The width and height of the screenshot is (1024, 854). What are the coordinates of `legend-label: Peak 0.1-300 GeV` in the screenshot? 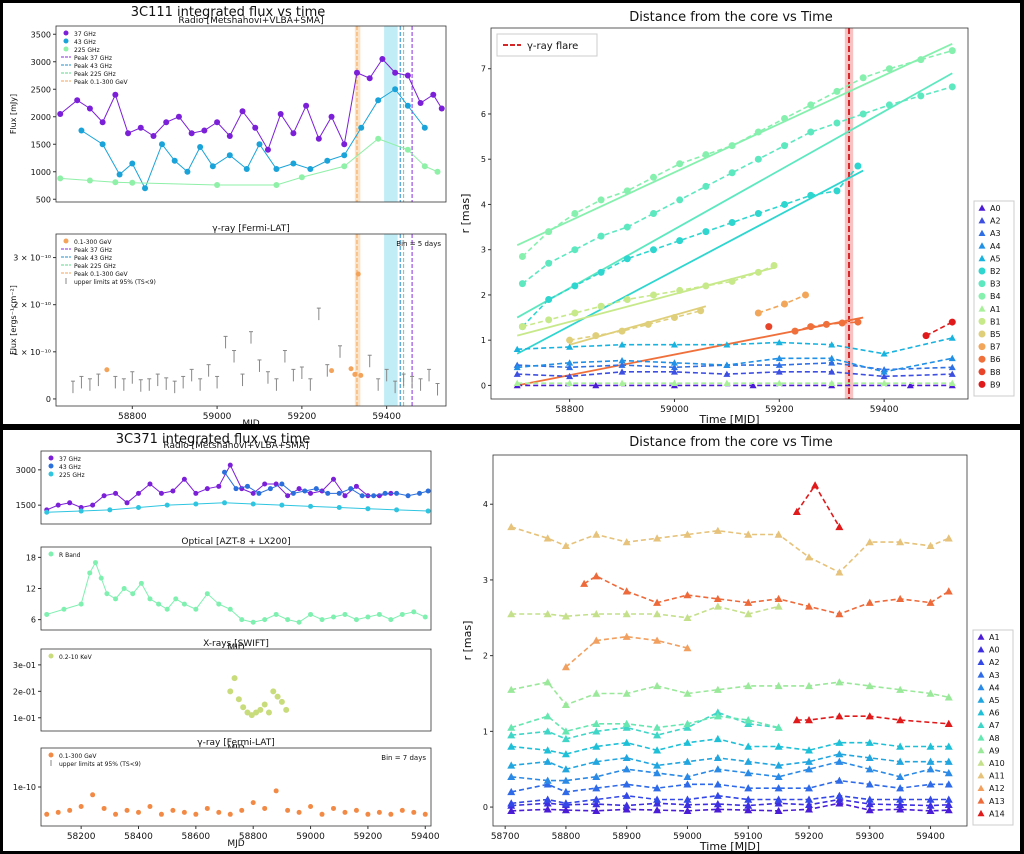 It's located at (101, 274).